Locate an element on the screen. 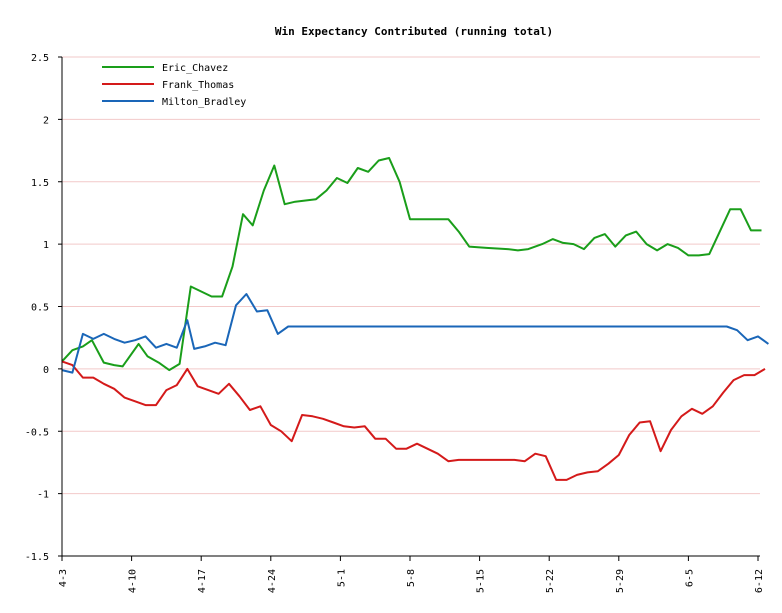 This screenshot has height=613, width=782. y-tick-label: -1 is located at coordinates (43, 495).